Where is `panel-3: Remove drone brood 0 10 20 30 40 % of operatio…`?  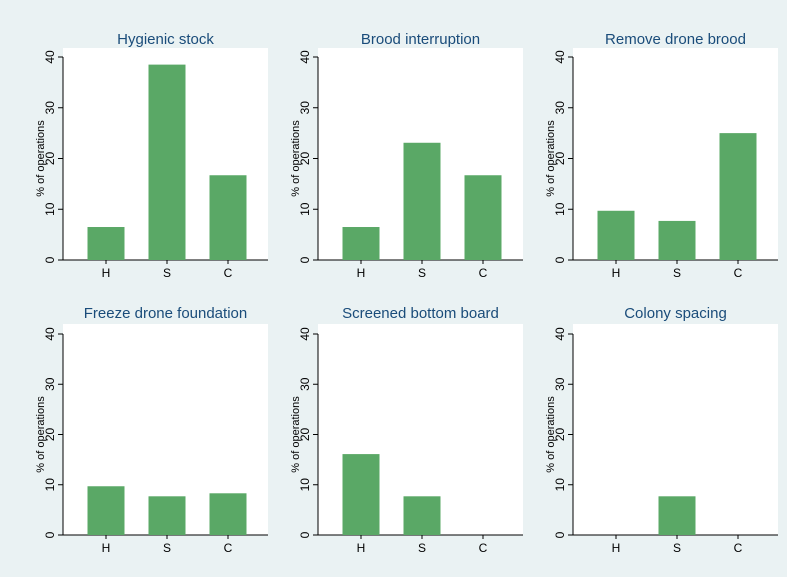 panel-3: Remove drone brood 0 10 20 30 40 % of operatio… is located at coordinates (661, 155).